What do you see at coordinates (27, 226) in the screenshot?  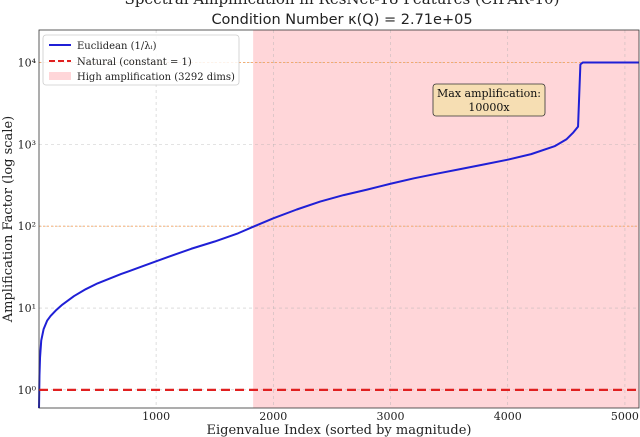 I see `y-tick-label: 10²` at bounding box center [27, 226].